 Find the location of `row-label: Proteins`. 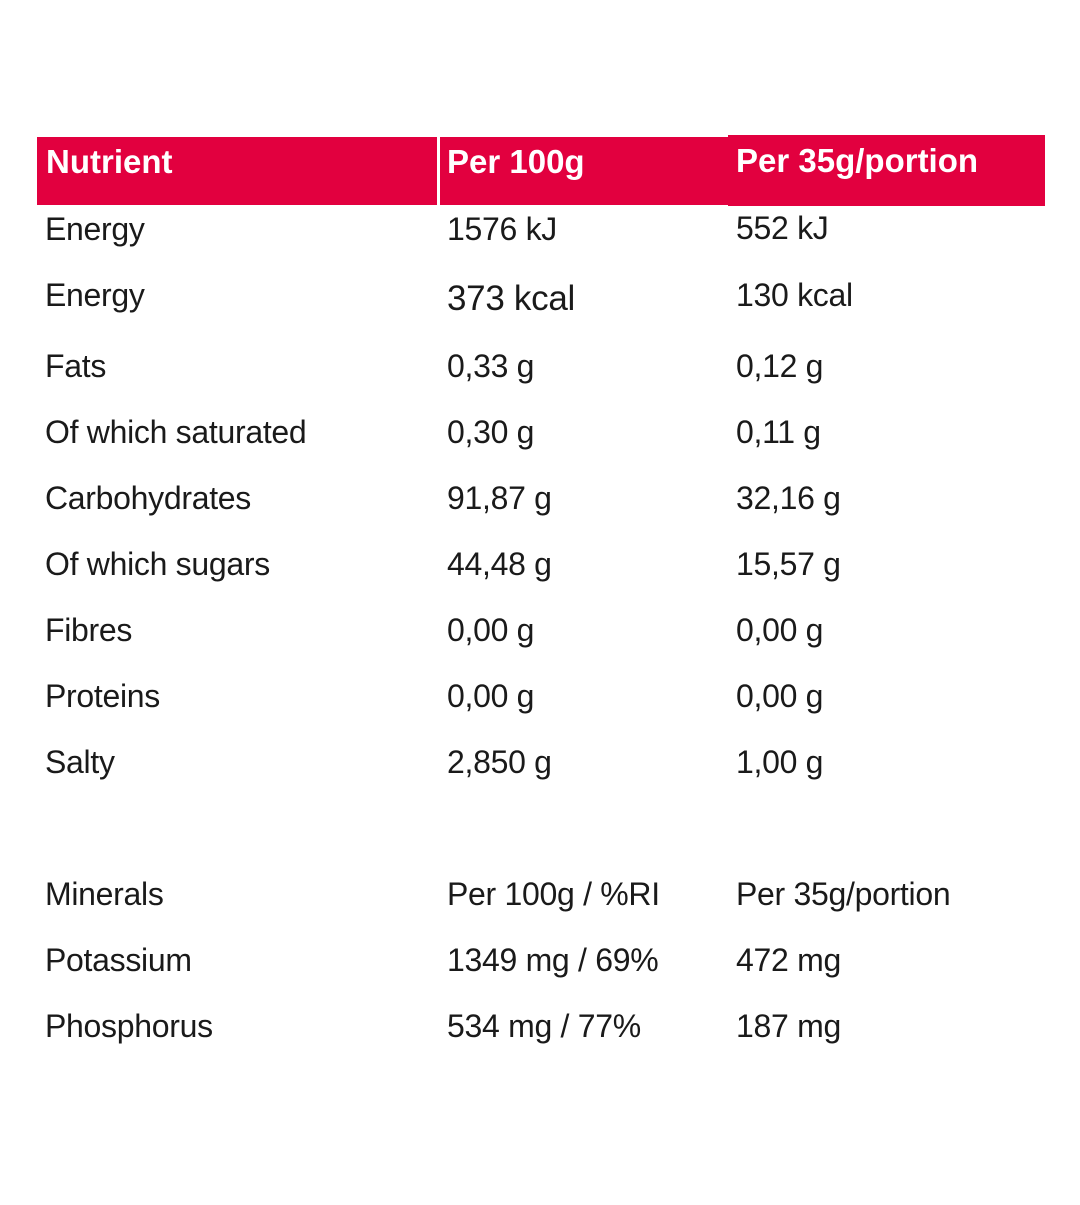

row-label: Proteins is located at coordinates (102, 696).